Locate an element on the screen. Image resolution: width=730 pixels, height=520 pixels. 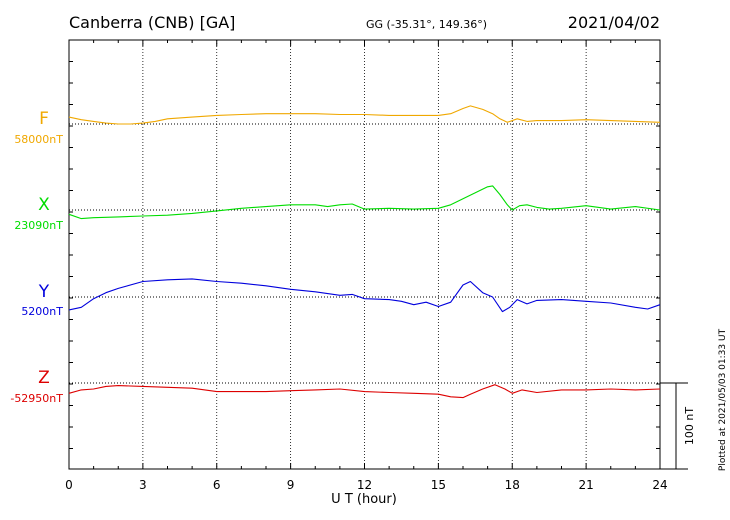
x-tick-labels: 0 3 6 9 12 15 18 21 24 is located at coordinates (366, 485).